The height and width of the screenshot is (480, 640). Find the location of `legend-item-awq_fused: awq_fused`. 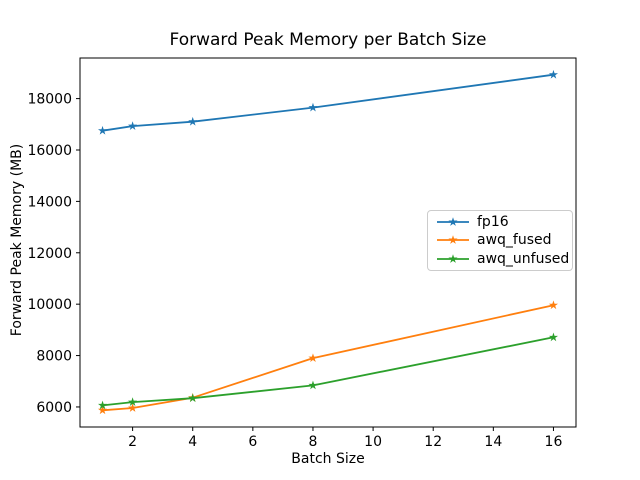

legend-item-awq_fused: awq_fused is located at coordinates (500, 240).